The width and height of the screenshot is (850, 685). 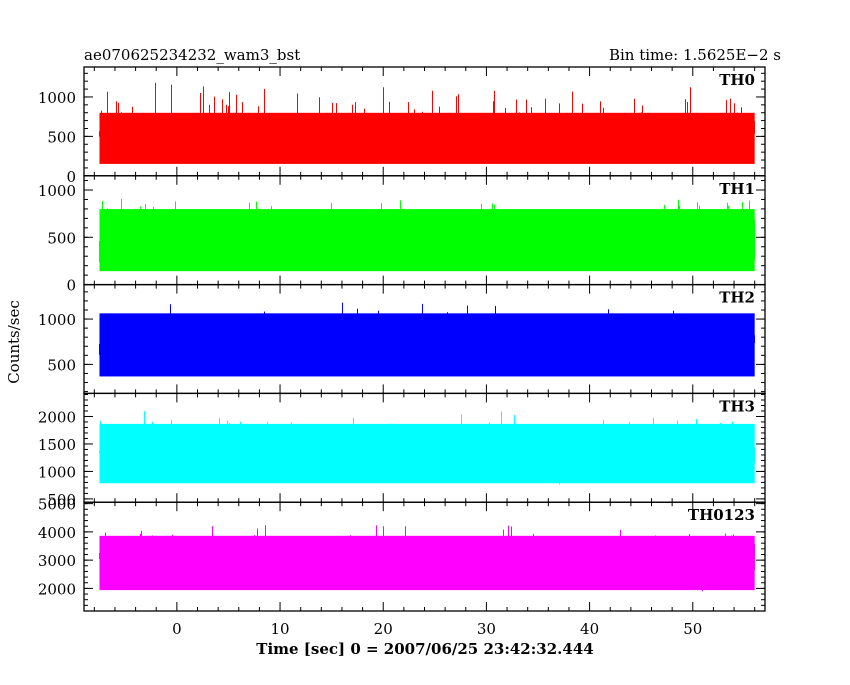 I want to click on y-tick-label: 5000, so click(x=57, y=505).